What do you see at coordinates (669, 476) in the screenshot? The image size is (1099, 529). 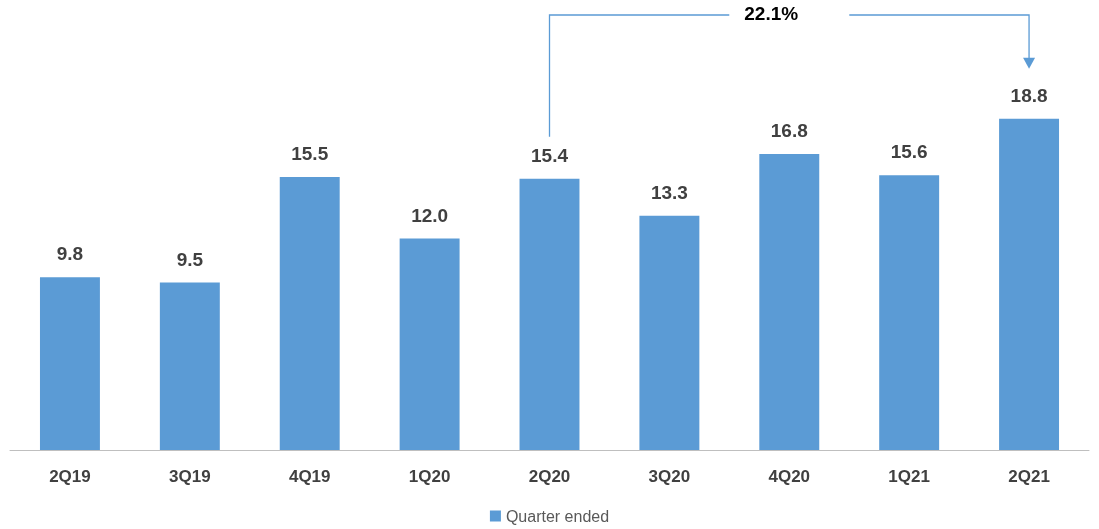 I see `x-tick-label: 3Q20` at bounding box center [669, 476].